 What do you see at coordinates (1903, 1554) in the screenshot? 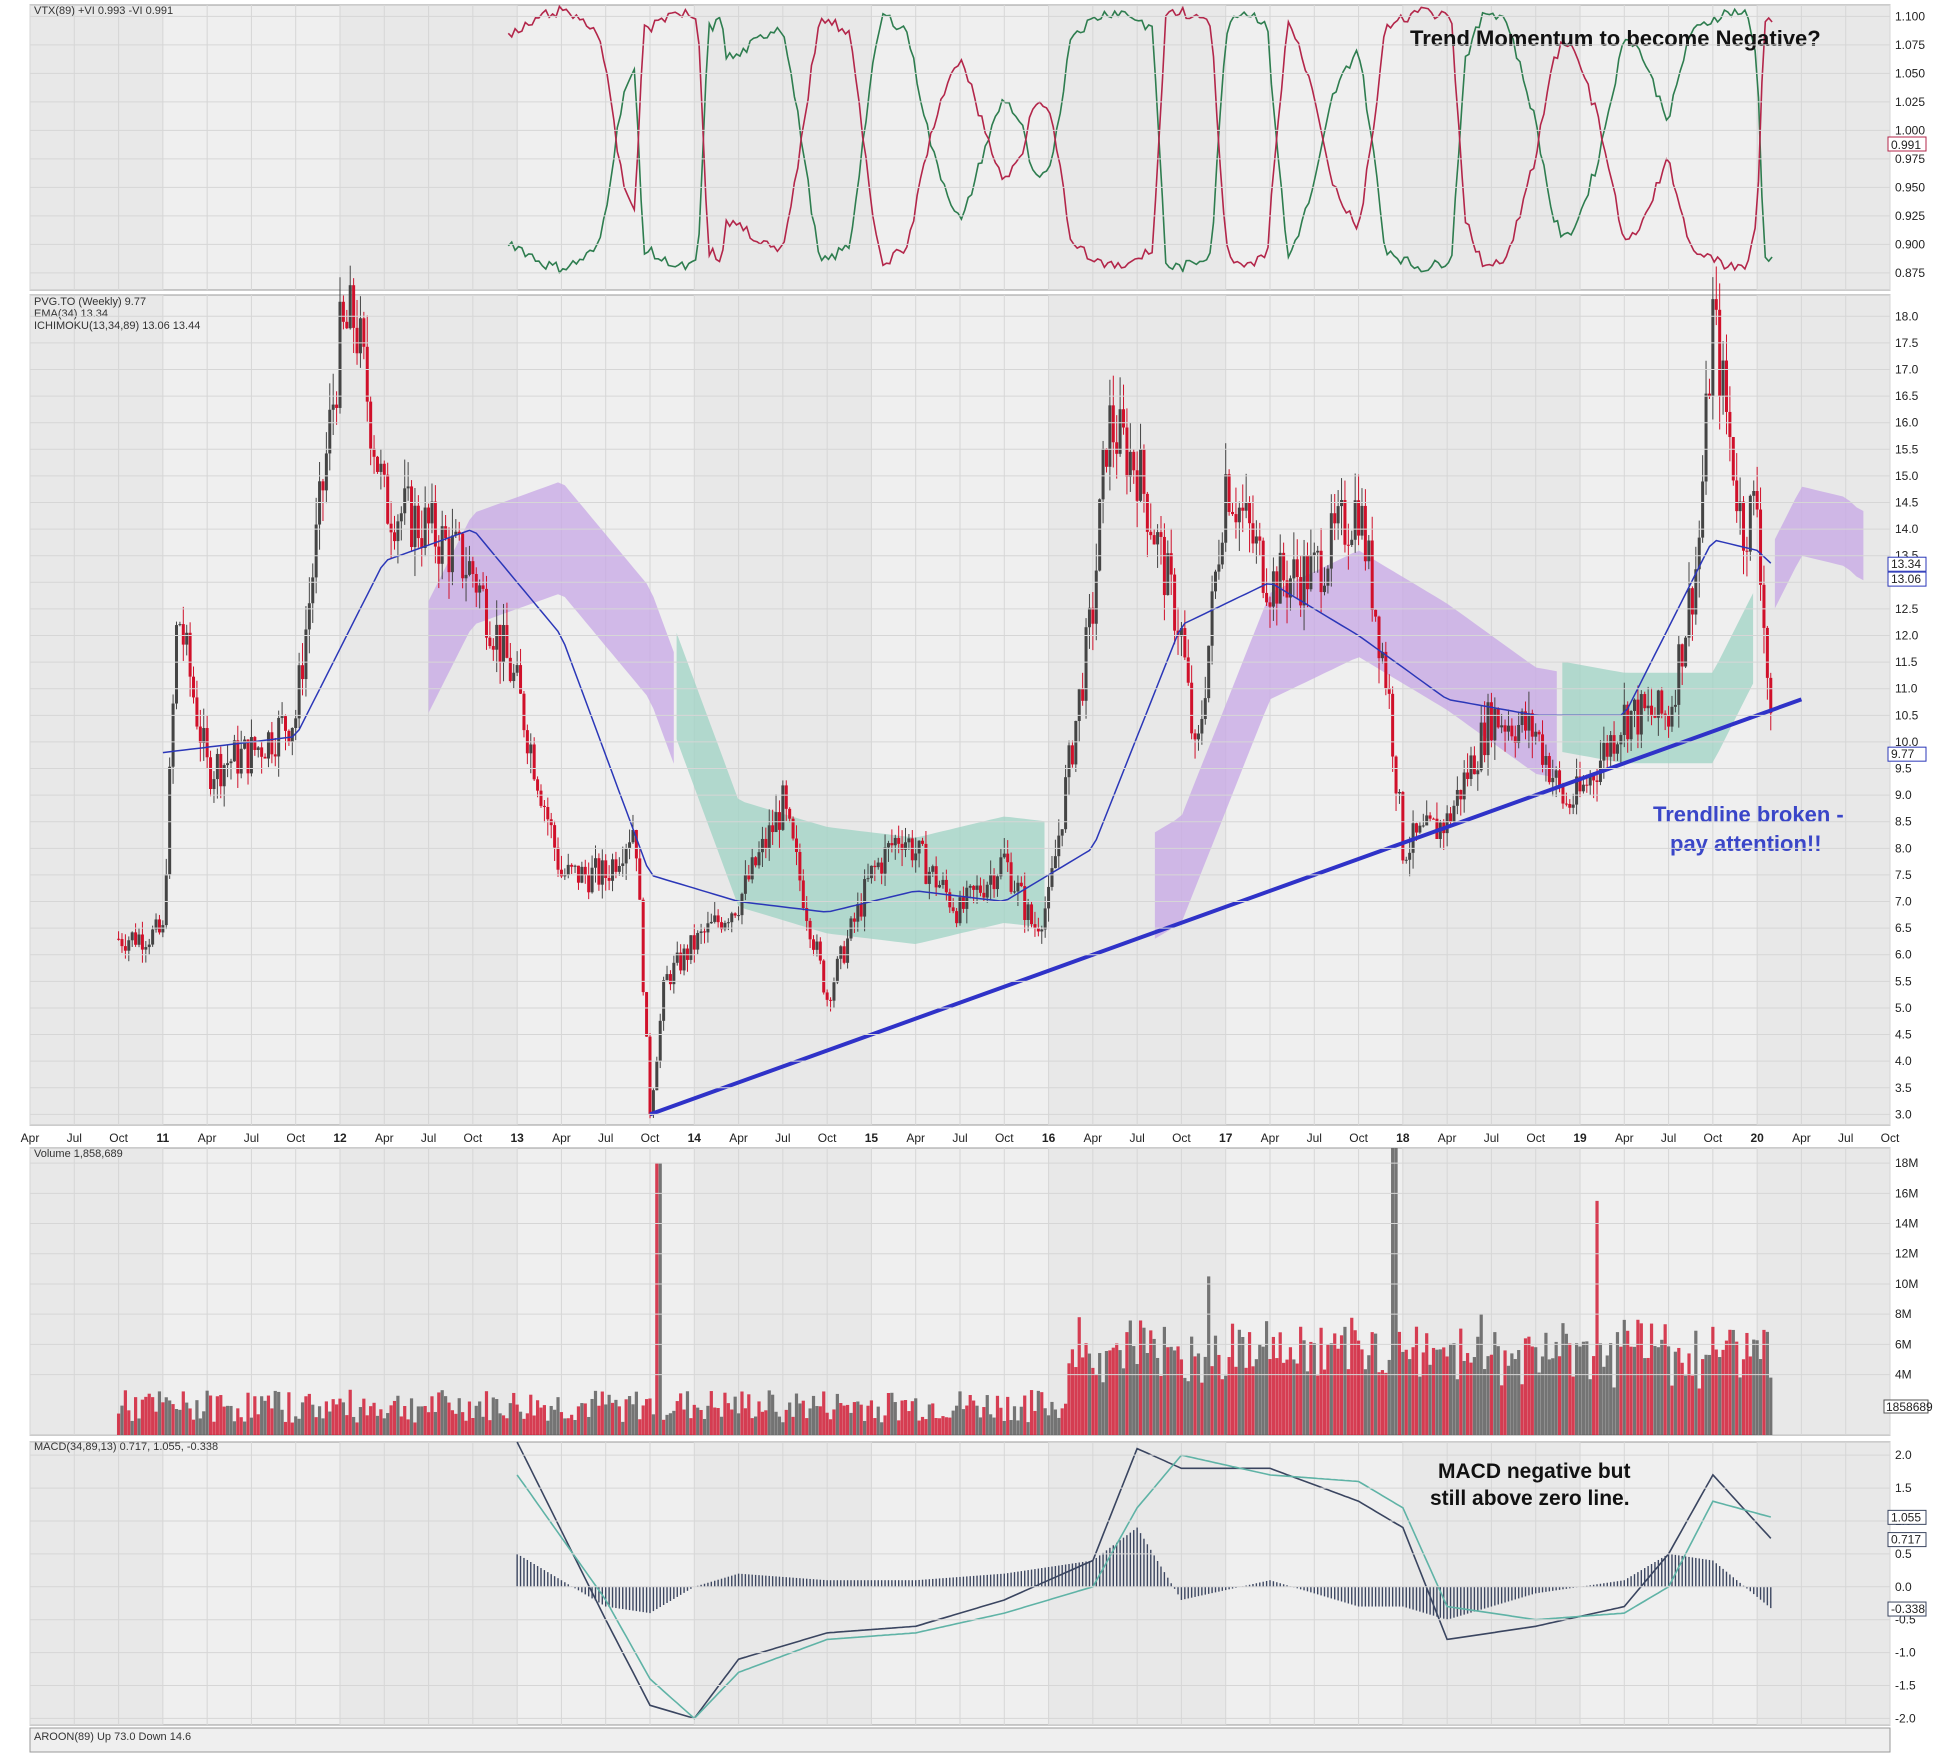
I see `macd-tick-label: 0.5` at bounding box center [1903, 1554].